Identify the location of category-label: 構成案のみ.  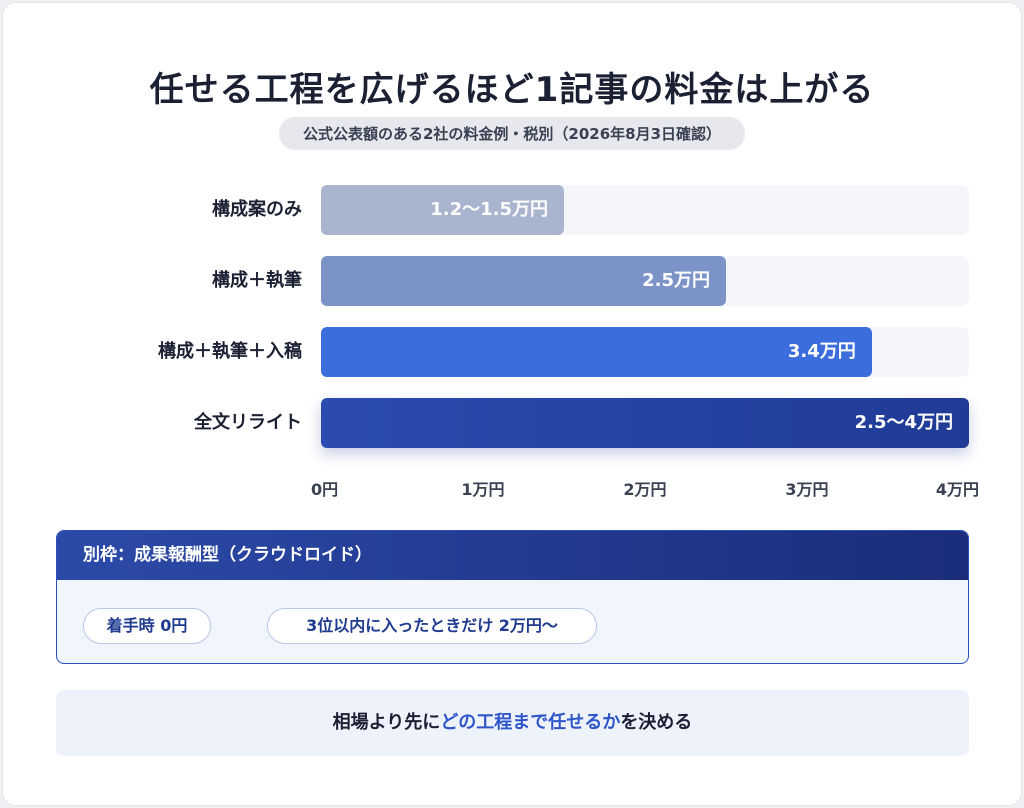
(257, 209).